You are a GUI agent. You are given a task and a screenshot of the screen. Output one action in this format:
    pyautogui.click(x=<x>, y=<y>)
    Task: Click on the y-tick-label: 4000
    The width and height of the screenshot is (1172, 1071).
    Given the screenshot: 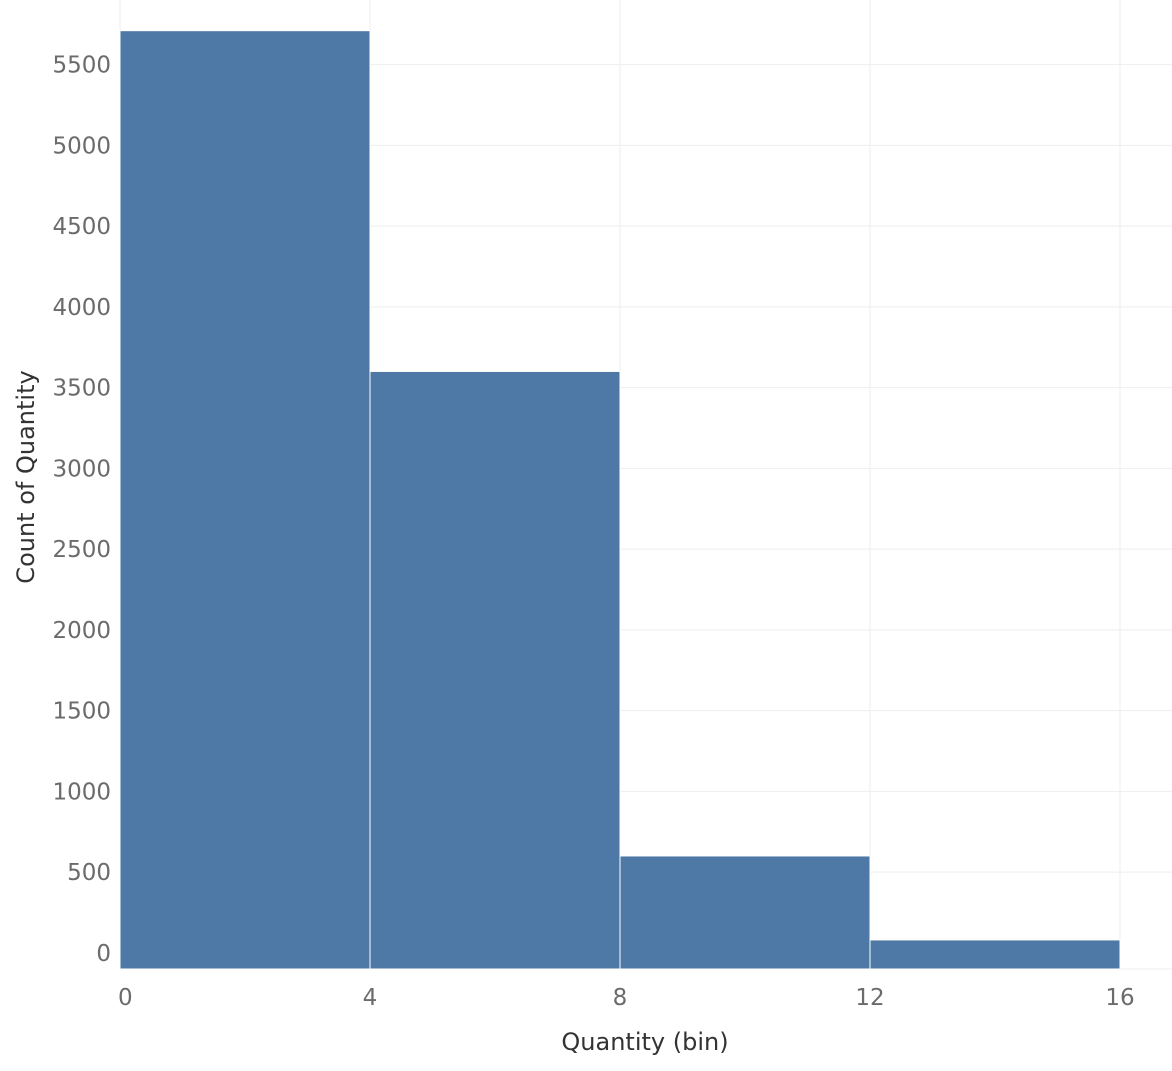 What is the action you would take?
    pyautogui.click(x=81, y=308)
    